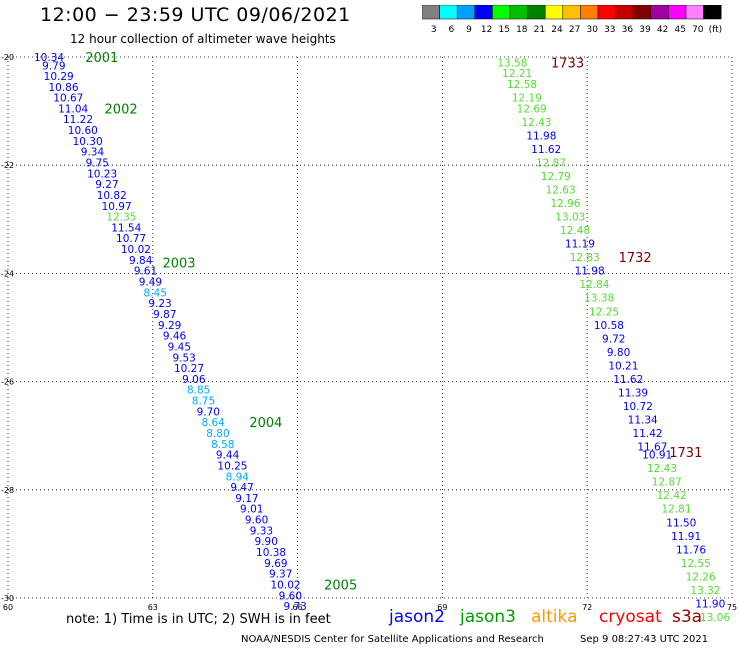 The image size is (740, 650). I want to click on data-point-label: 9.79, so click(53, 67).